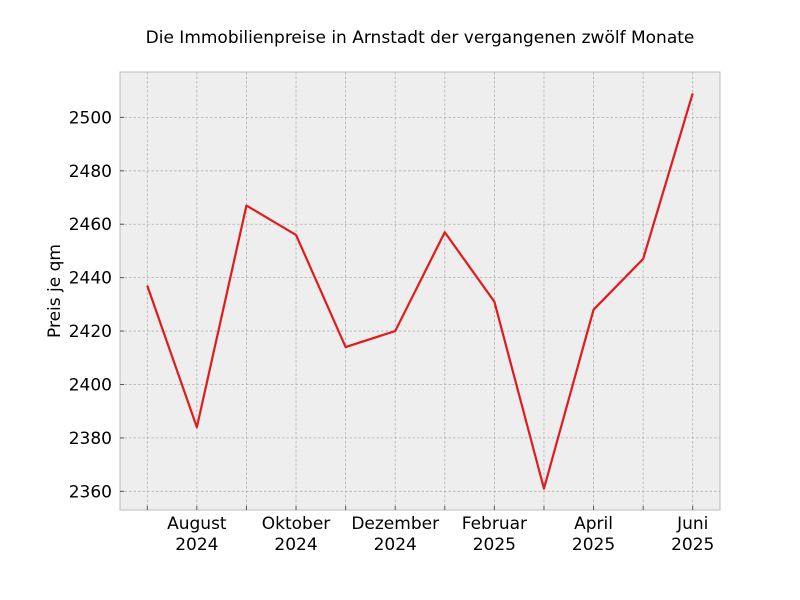 Image resolution: width=800 pixels, height=600 pixels. Describe the element at coordinates (296, 524) in the screenshot. I see `x-tick-label-month: Oktober` at that location.